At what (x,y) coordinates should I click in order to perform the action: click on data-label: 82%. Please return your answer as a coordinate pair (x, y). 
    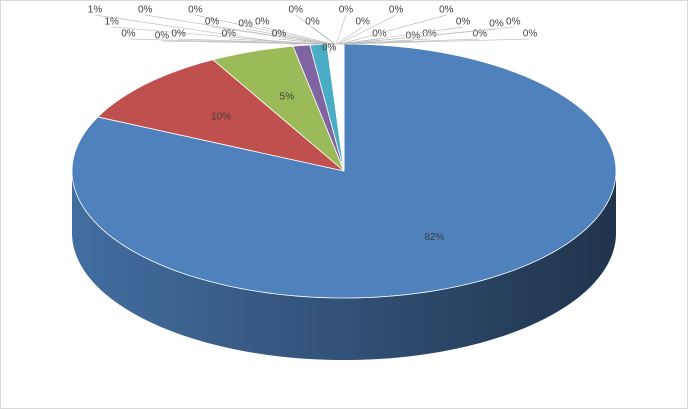
    Looking at the image, I should click on (434, 237).